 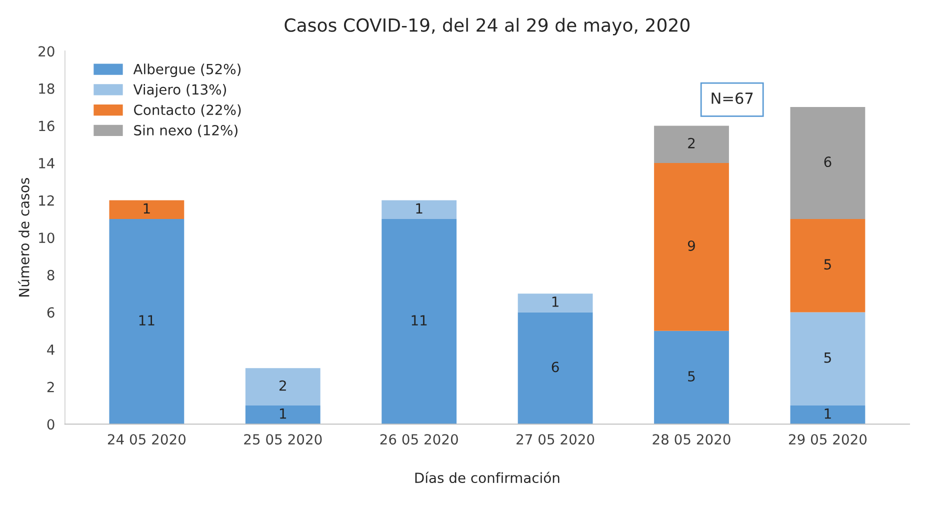 I want to click on x-axis-title: Días de confirmación, so click(x=487, y=478).